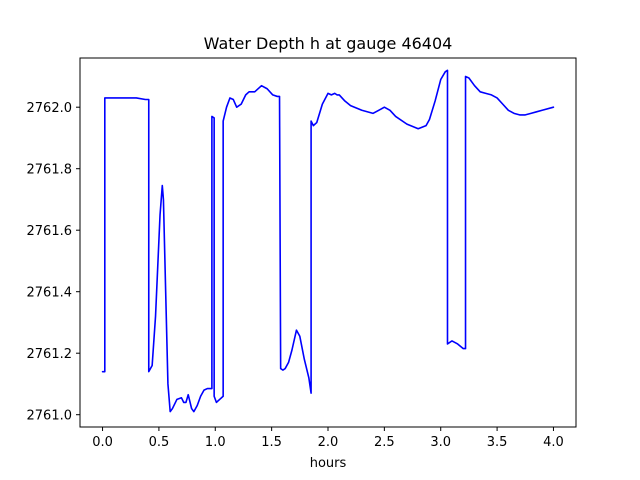  Describe the element at coordinates (328, 43) in the screenshot. I see `chart-title: Water Depth h at gauge 46404` at that location.